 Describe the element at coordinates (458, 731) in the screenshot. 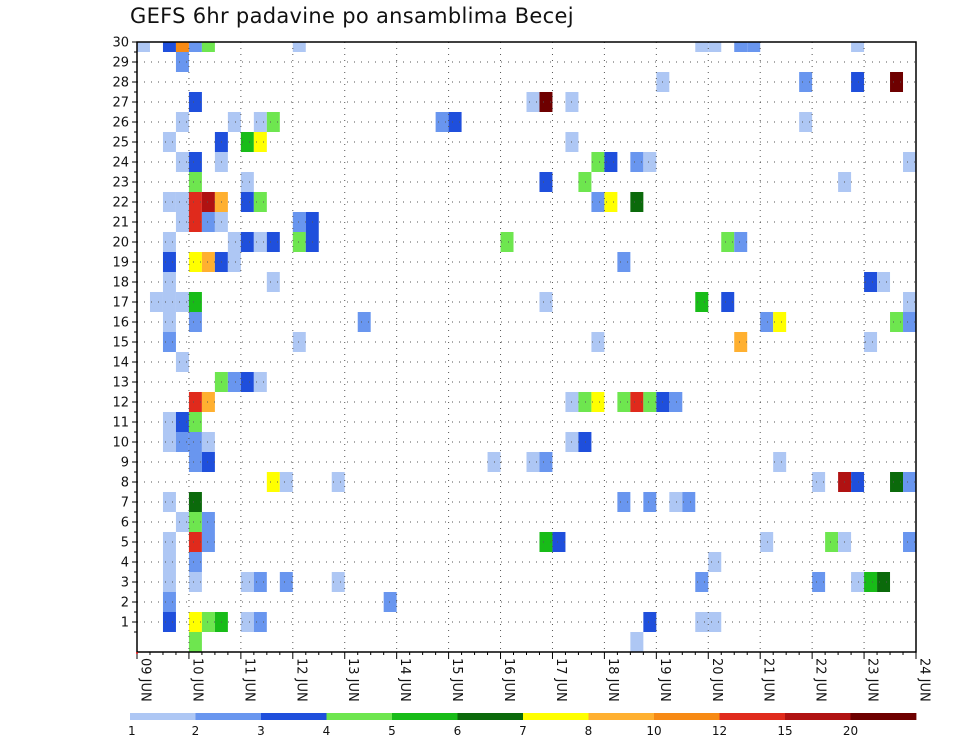

I see `legend-label: 6` at that location.